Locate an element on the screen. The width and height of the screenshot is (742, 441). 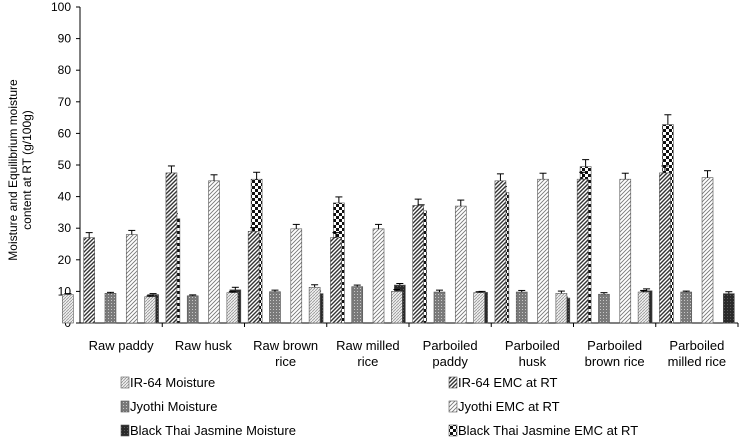
legend-label: IR-64 EMC at RT is located at coordinates (508, 382).